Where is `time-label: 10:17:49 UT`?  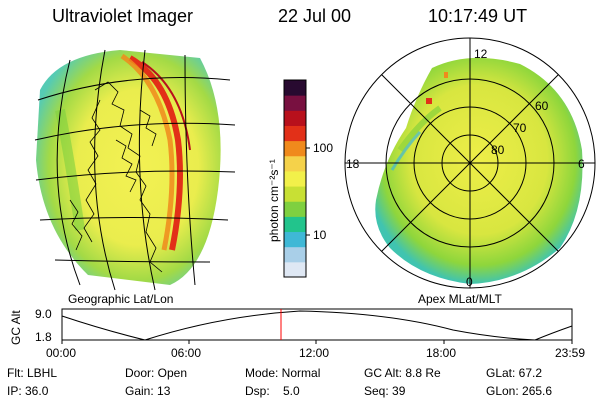
time-label: 10:17:49 UT is located at coordinates (478, 16).